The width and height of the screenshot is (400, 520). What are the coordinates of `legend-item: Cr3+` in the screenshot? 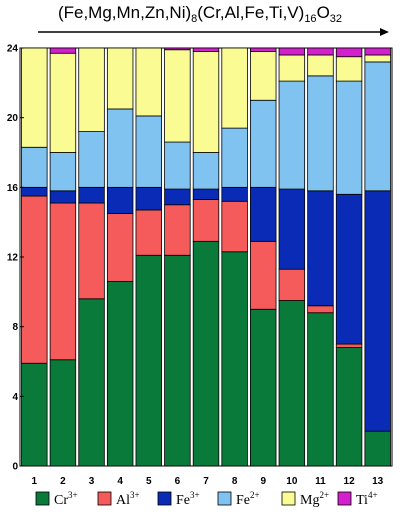 It's located at (56, 499).